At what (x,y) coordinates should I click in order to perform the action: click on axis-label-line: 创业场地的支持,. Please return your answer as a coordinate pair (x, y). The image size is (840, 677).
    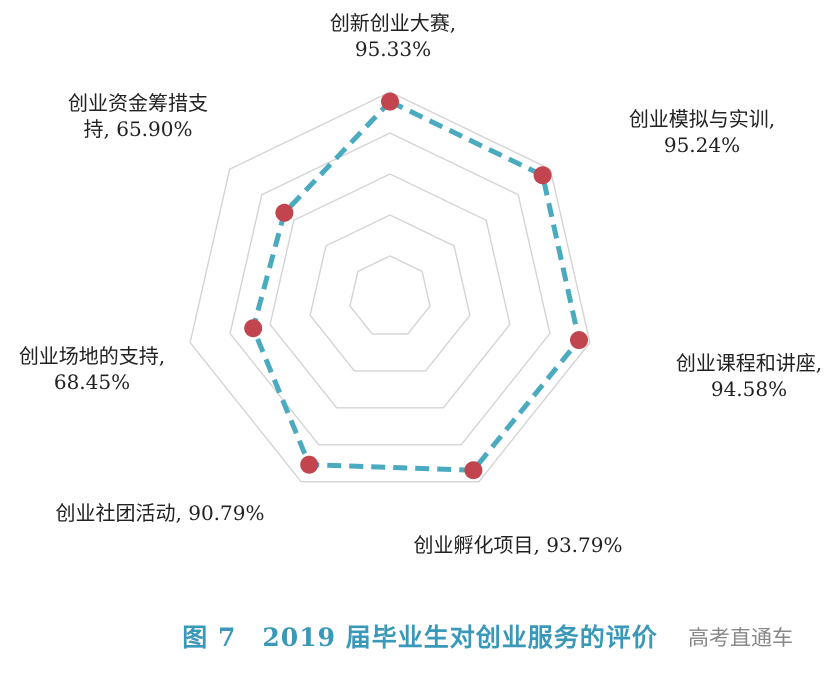
    Looking at the image, I should click on (92, 356).